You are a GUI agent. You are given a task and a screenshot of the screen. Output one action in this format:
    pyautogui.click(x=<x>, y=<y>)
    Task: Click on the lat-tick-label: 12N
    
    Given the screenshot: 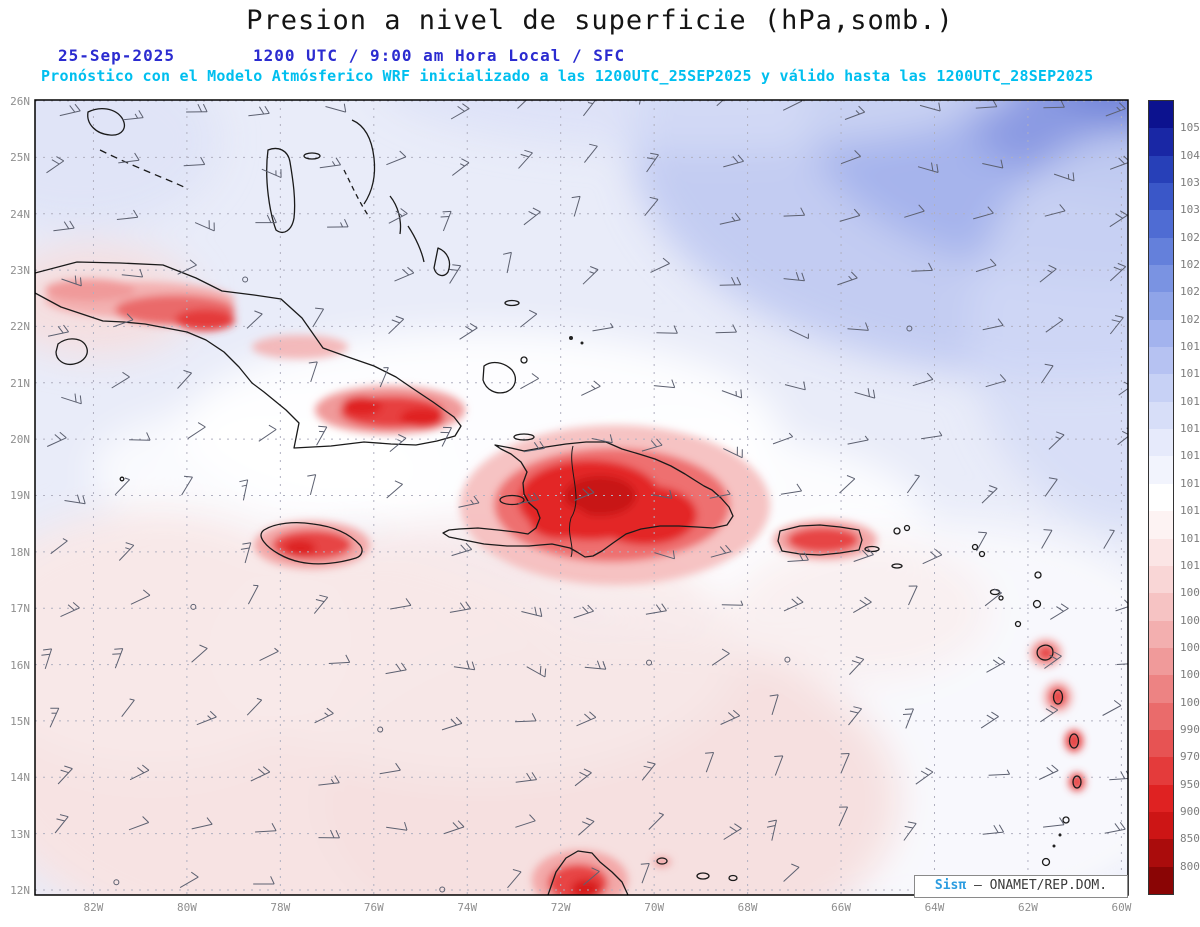 What is the action you would take?
    pyautogui.click(x=20, y=890)
    